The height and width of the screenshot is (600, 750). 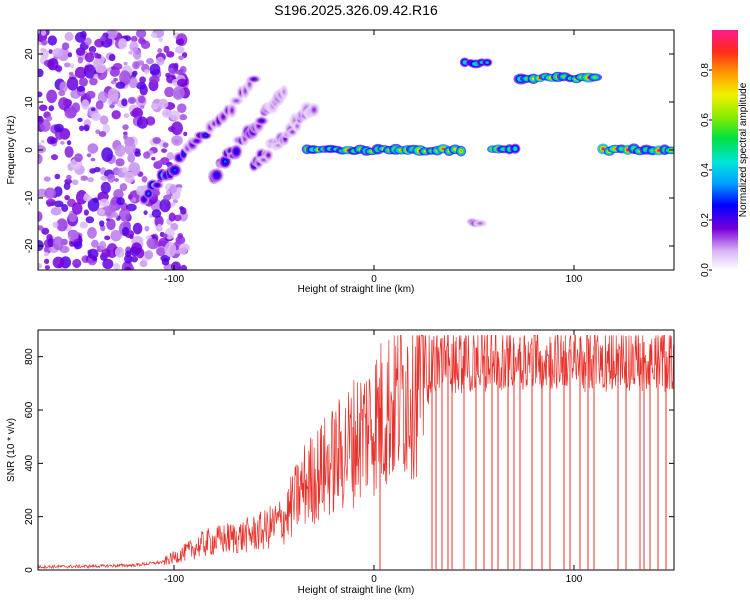 I want to click on spectrogram-zero-line-c, so click(x=634, y=148).